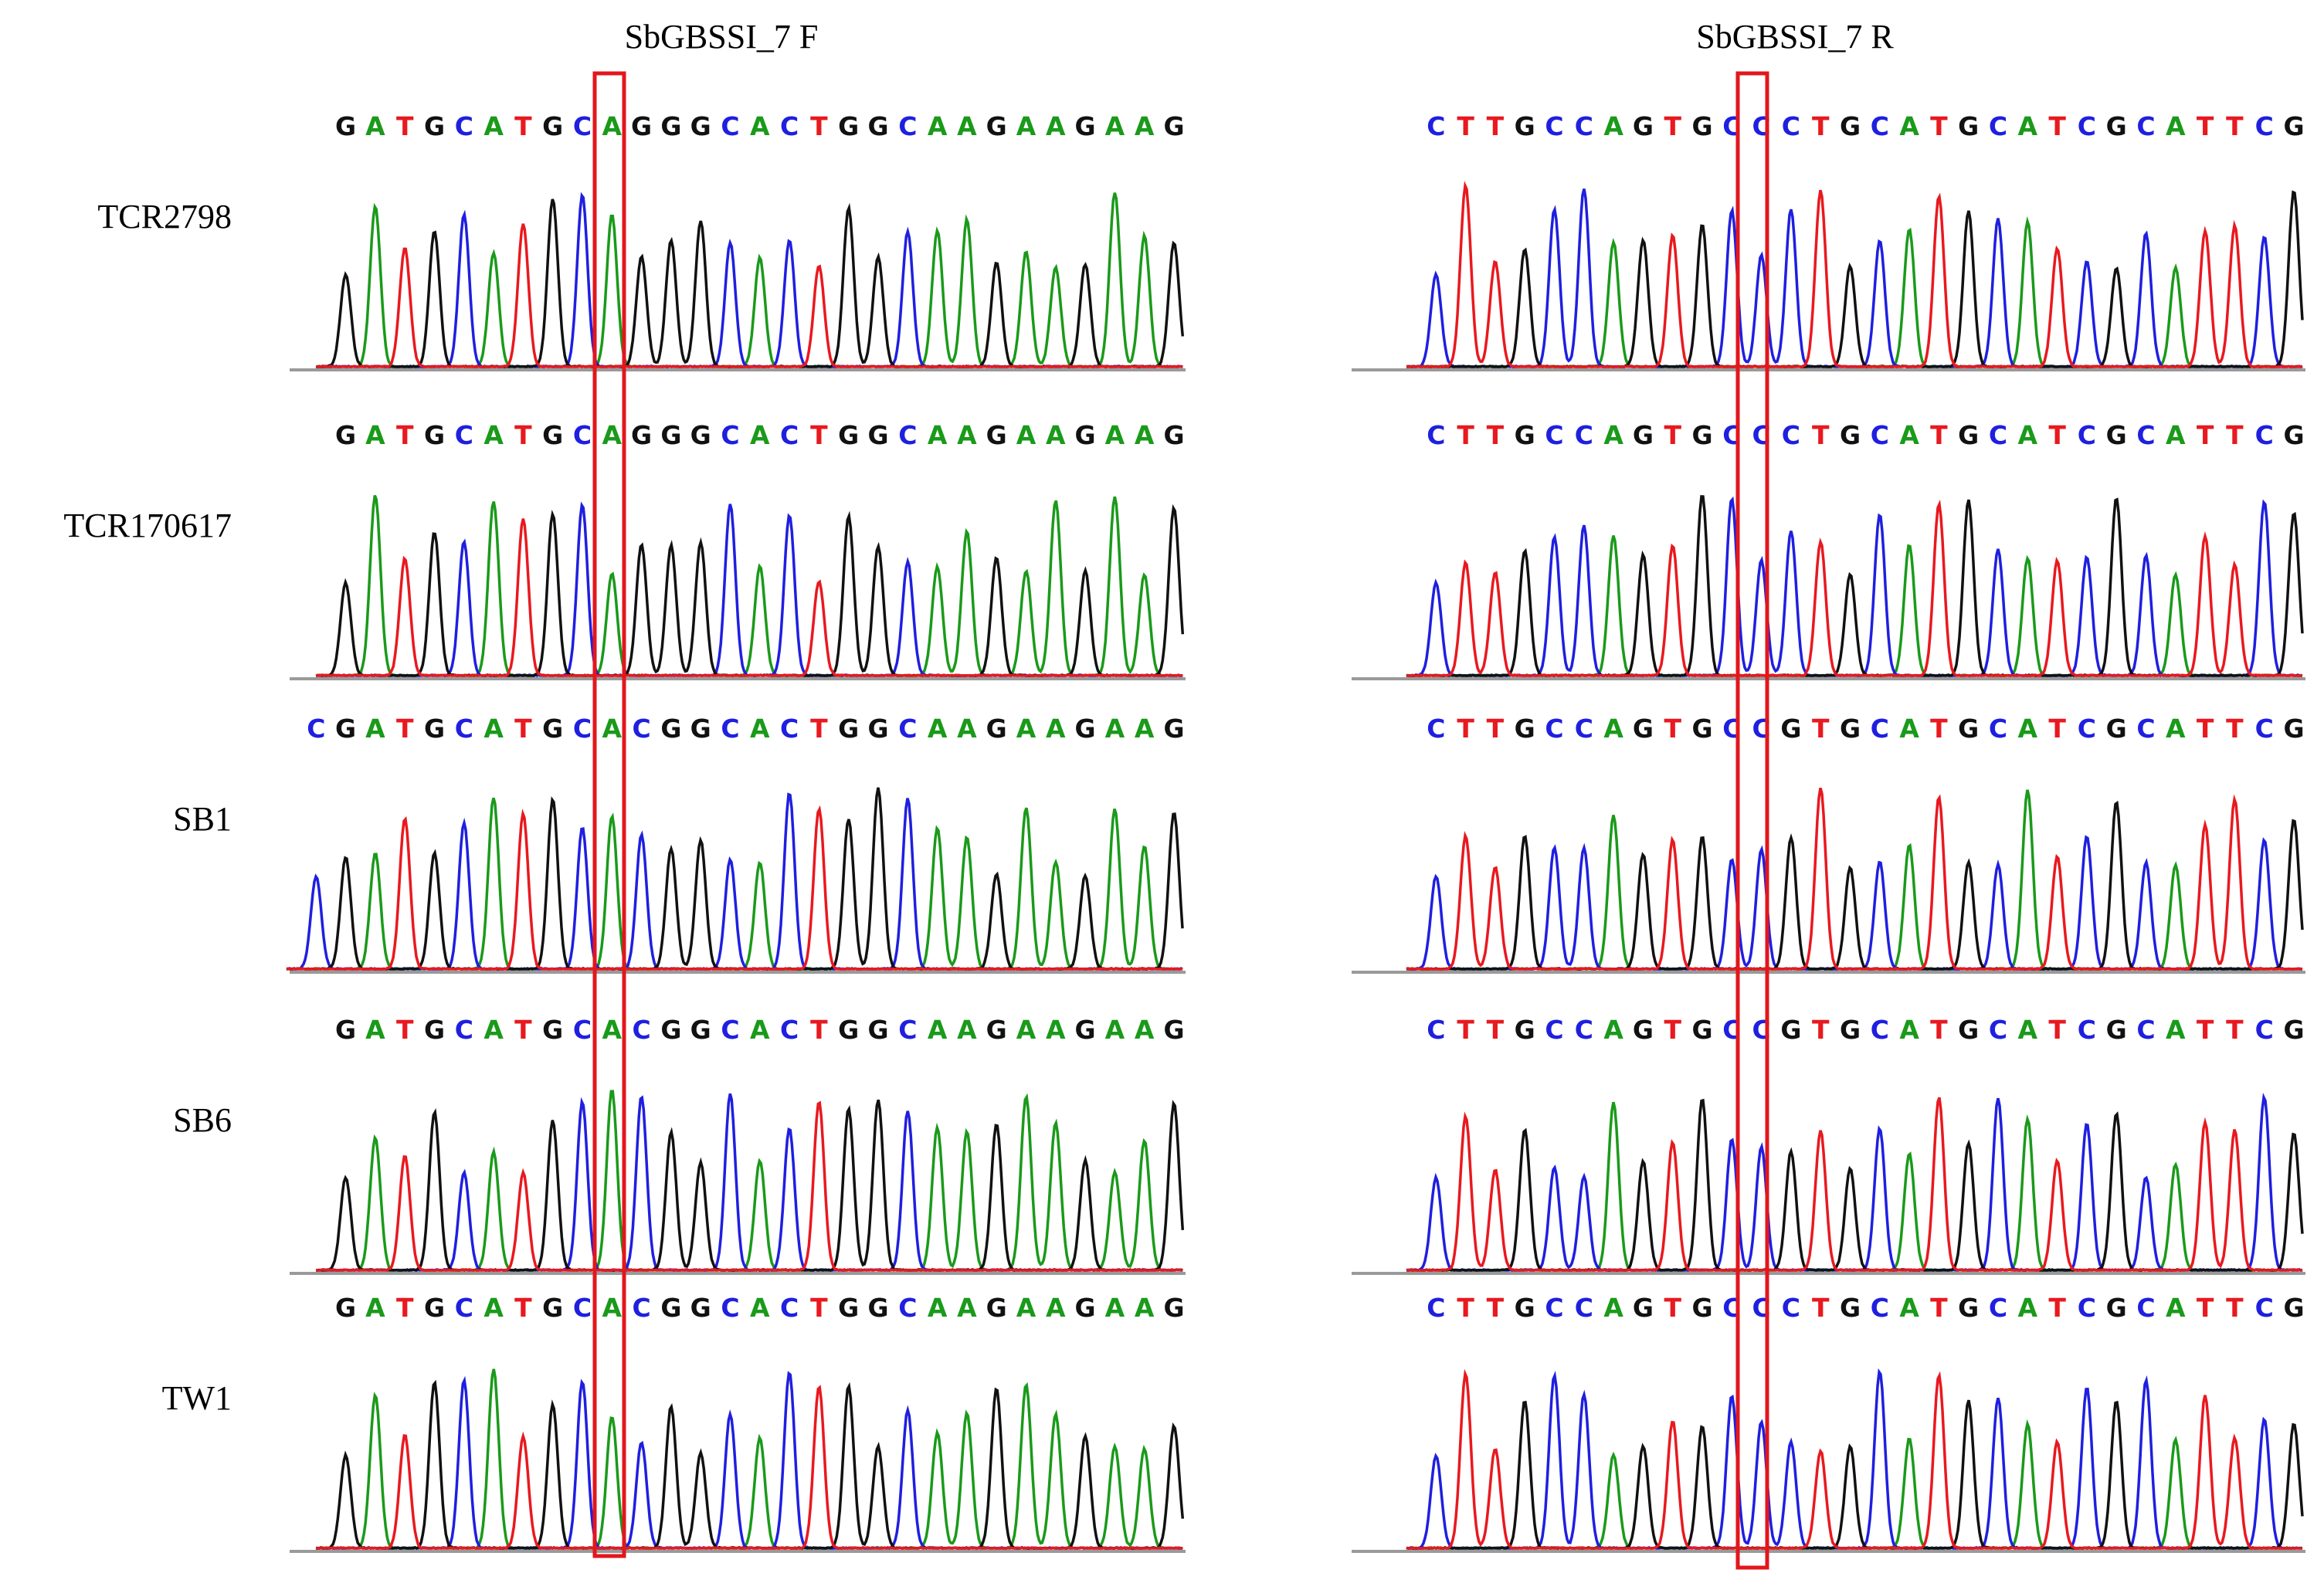 This screenshot has width=2324, height=1590. I want to click on sample-label: SB6, so click(202, 1120).